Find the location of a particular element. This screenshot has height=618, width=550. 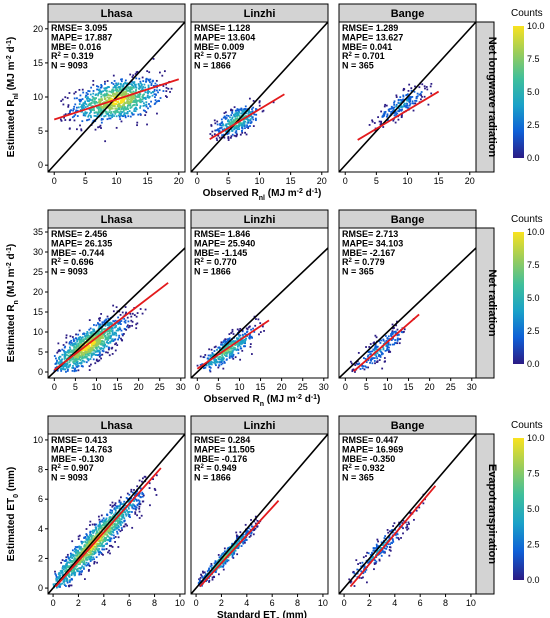

equals: = is located at coordinates (357, 262).